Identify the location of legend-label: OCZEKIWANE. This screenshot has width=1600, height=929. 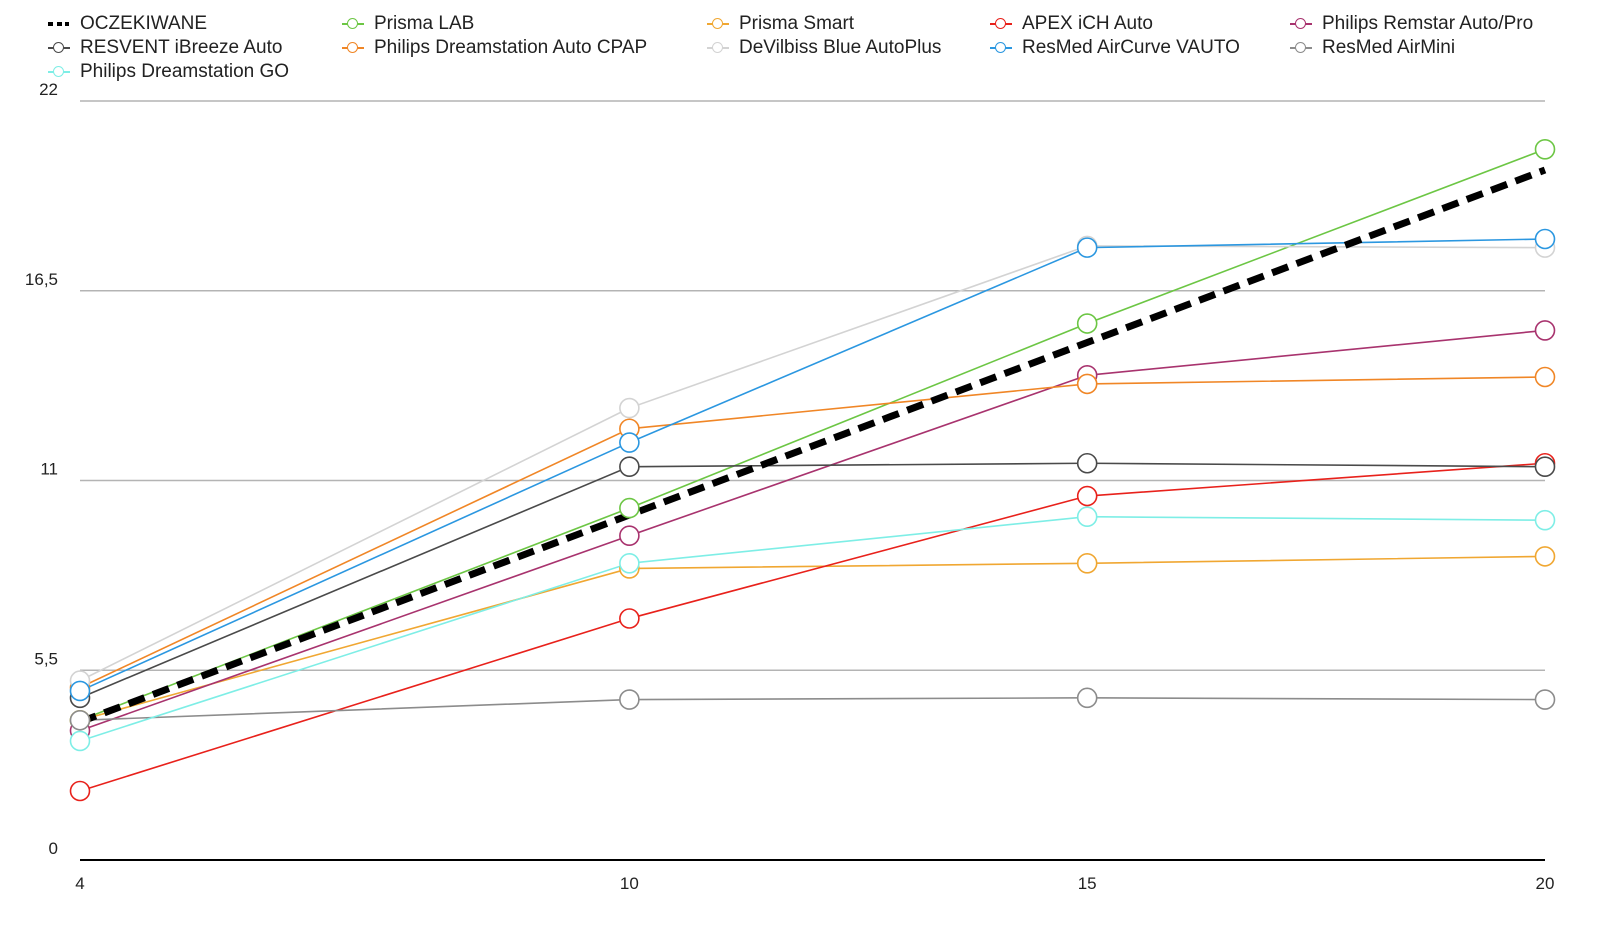
(144, 23).